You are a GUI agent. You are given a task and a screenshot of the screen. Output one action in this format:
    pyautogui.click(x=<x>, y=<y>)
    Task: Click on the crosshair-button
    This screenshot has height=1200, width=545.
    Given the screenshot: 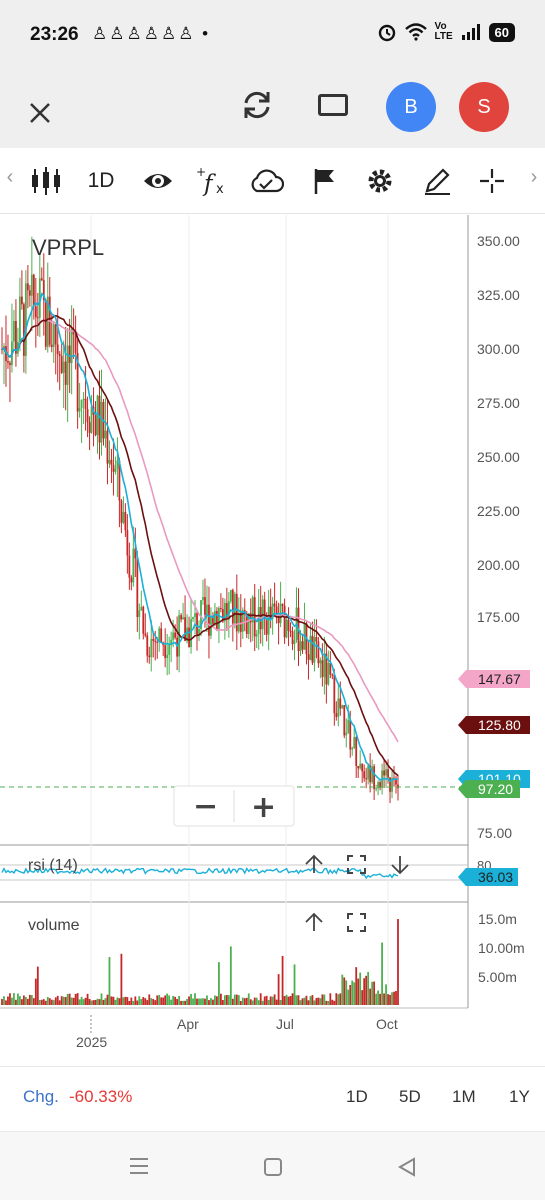 What is the action you would take?
    pyautogui.click(x=492, y=181)
    